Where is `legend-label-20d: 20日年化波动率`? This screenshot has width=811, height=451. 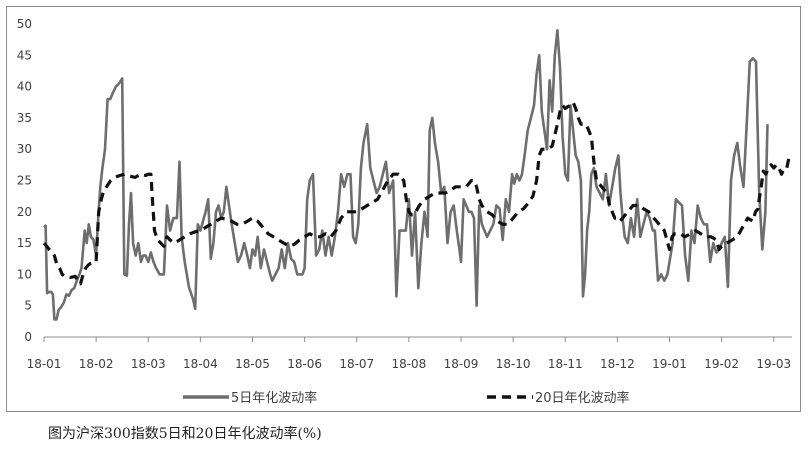
legend-label-20d: 20日年化波动率 is located at coordinates (582, 398).